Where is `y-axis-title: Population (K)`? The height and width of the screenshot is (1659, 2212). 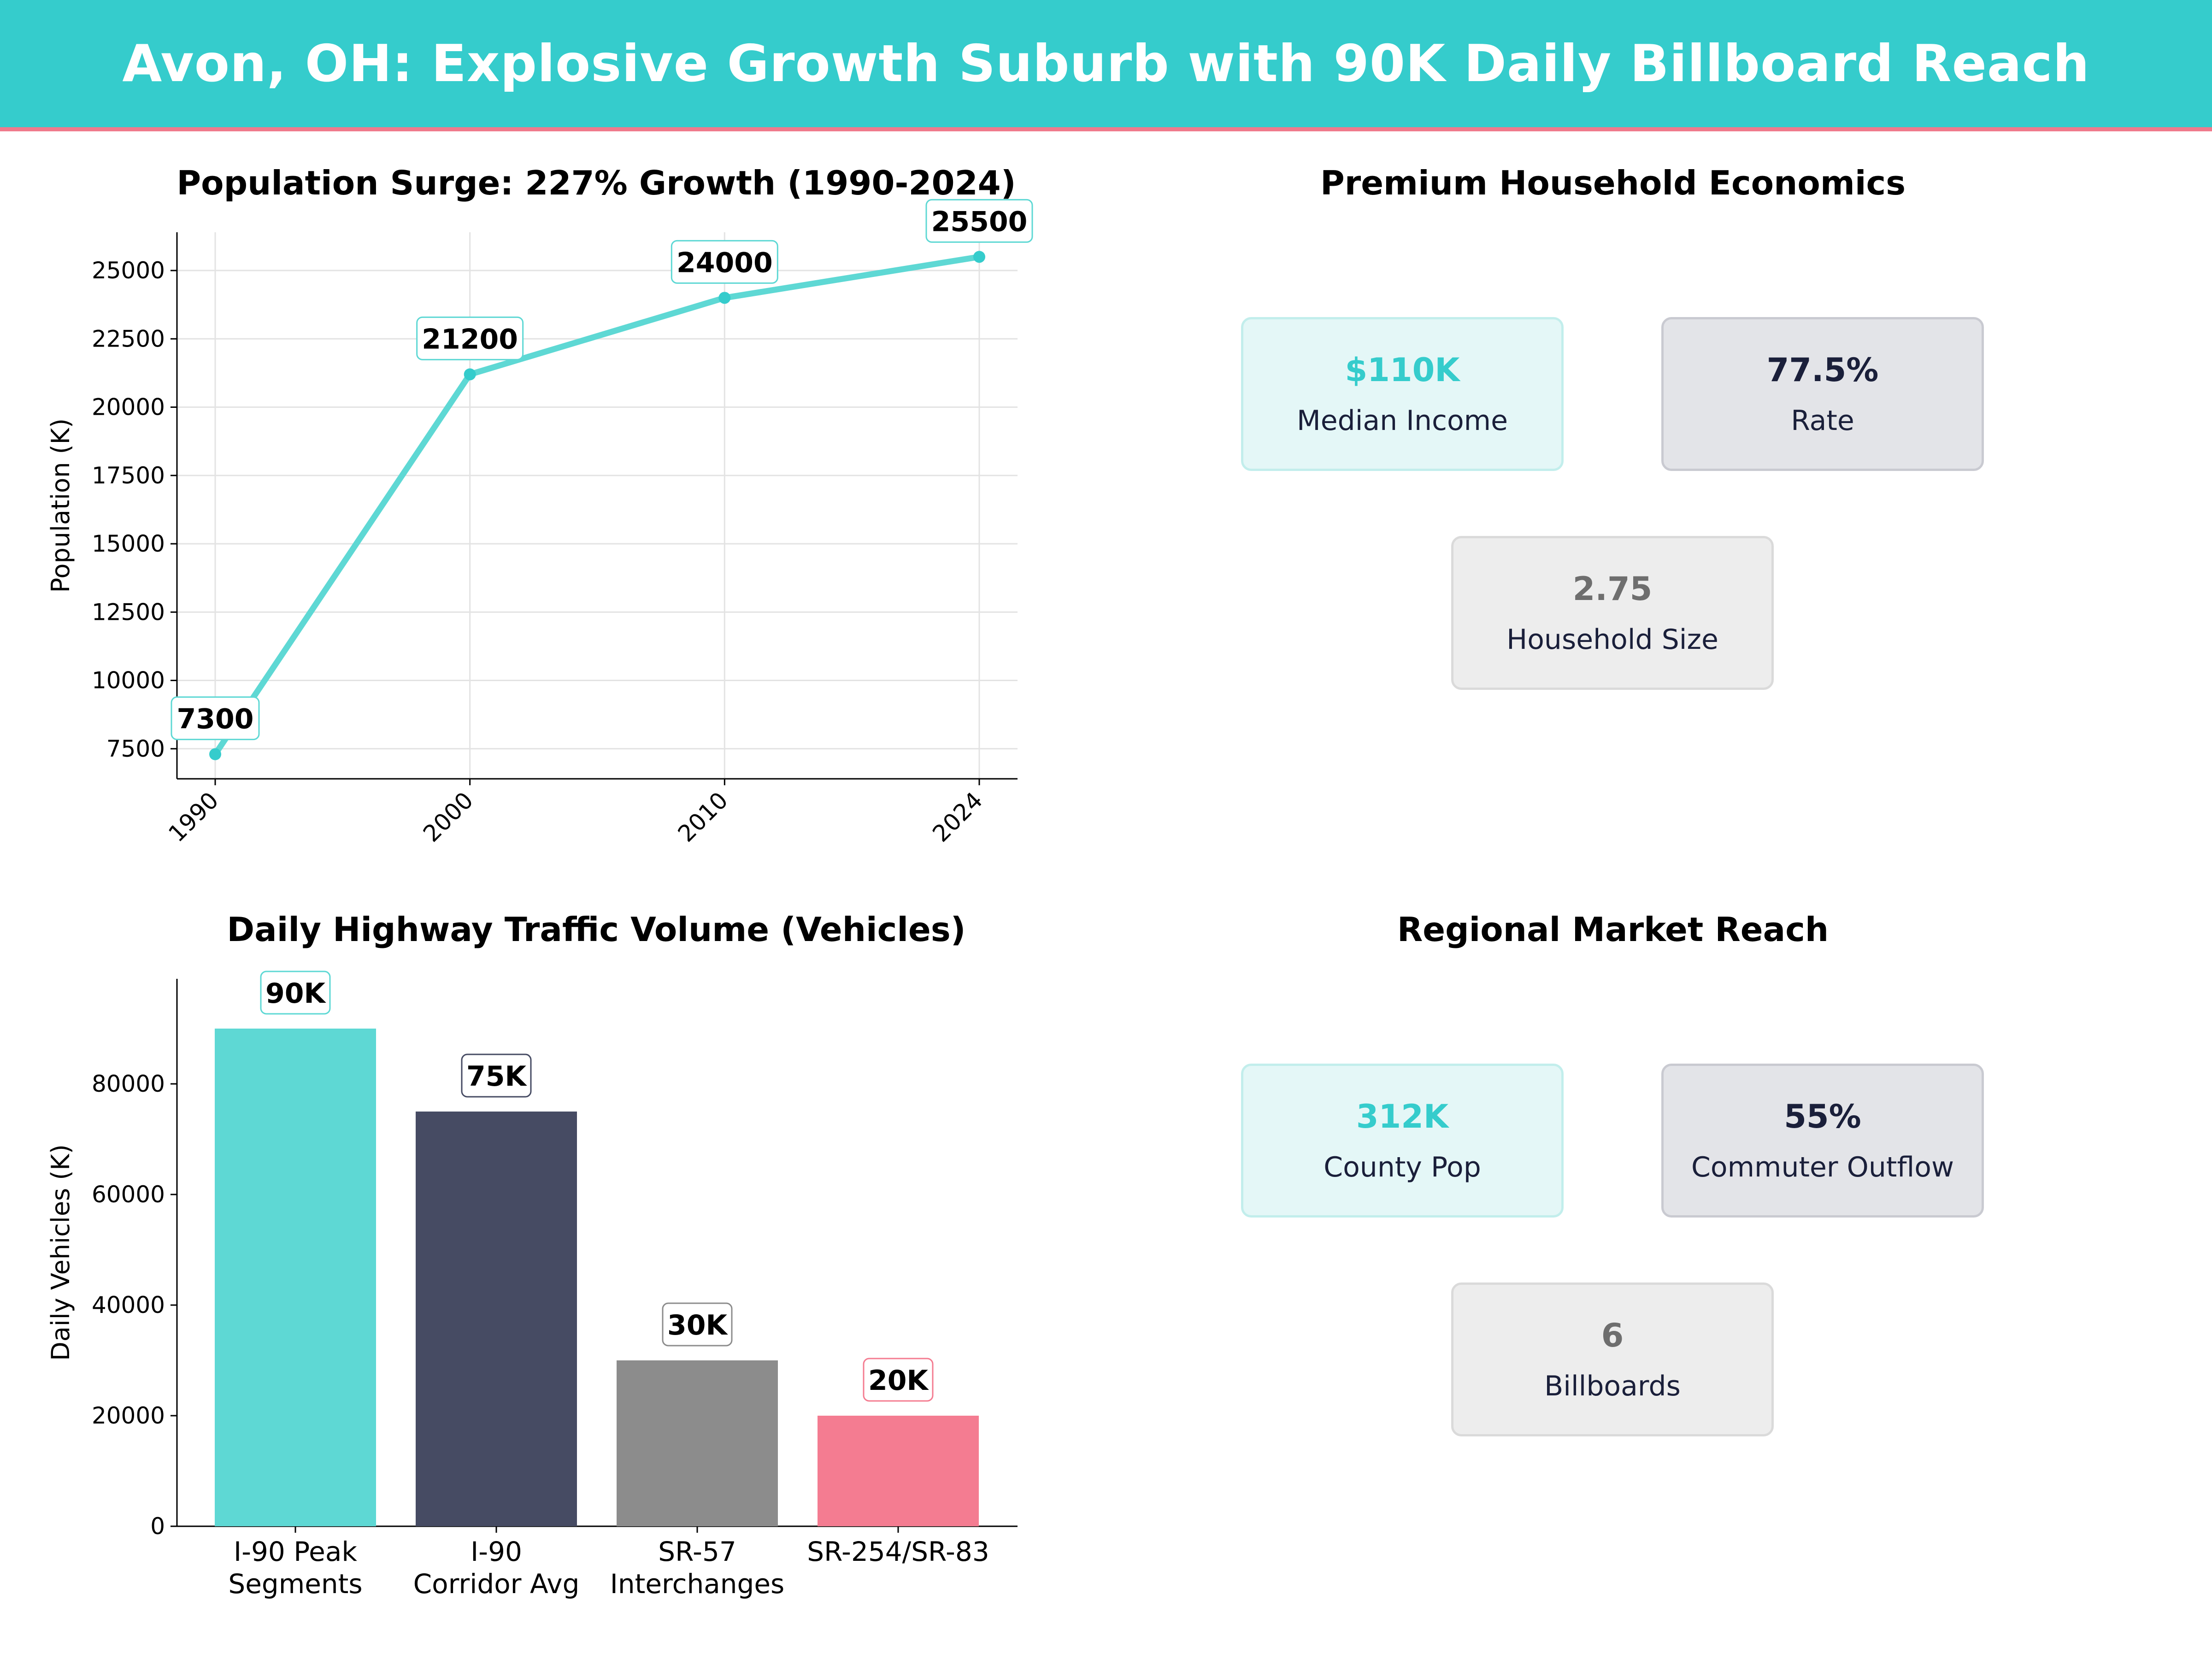
y-axis-title: Population (K) is located at coordinates (60, 505).